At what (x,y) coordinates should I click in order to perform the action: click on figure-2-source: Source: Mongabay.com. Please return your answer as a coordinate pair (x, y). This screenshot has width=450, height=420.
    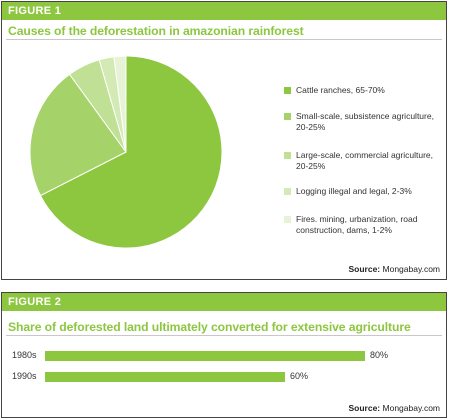
    Looking at the image, I should click on (394, 408).